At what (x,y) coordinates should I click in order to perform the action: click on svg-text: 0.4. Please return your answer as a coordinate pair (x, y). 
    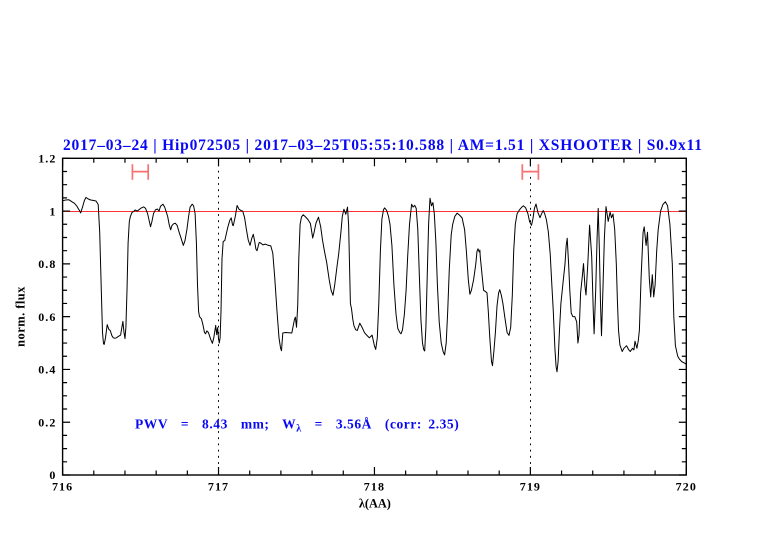
    Looking at the image, I should click on (47, 370).